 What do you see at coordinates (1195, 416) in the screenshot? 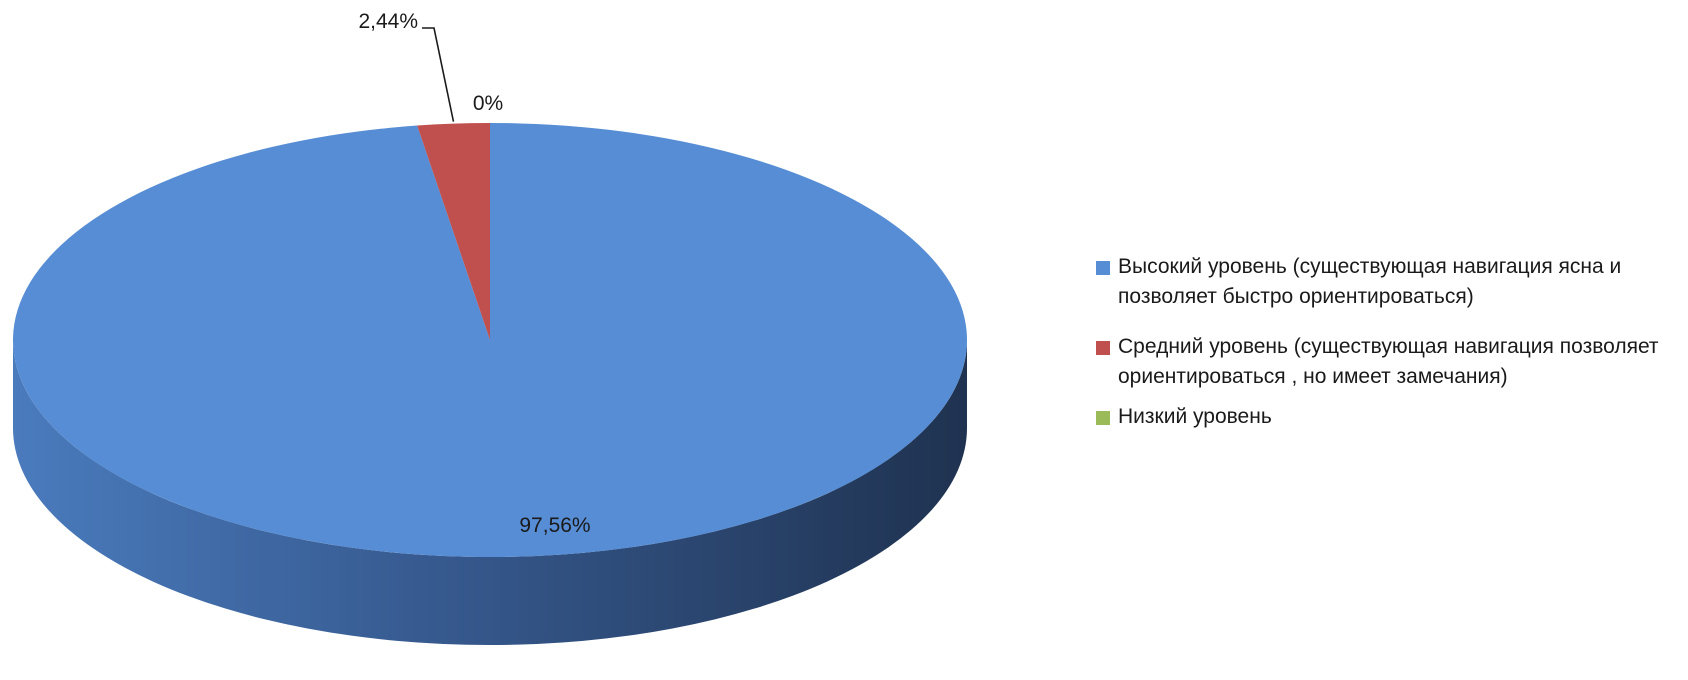
I see `legend-label-low: Низкий уровень` at bounding box center [1195, 416].